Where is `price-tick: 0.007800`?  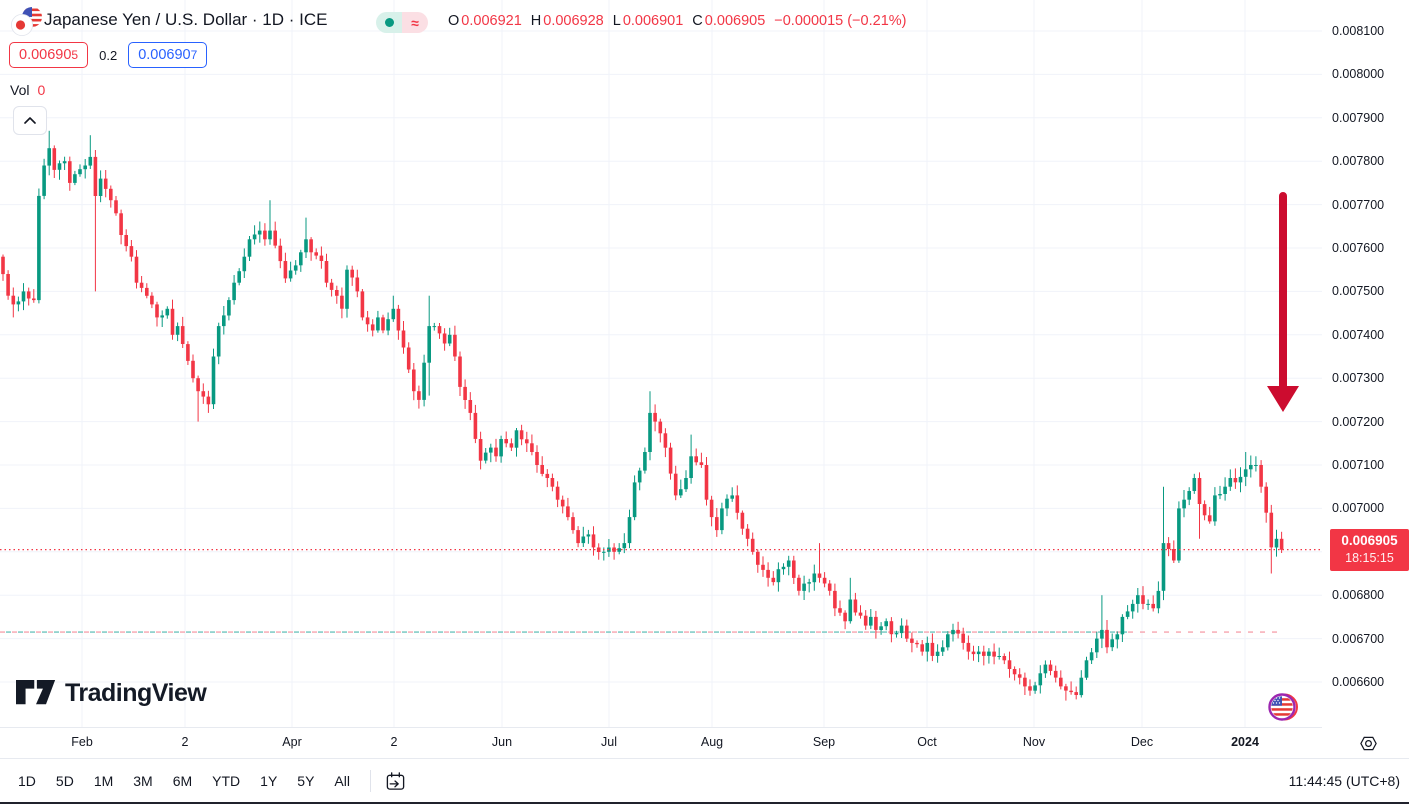
price-tick: 0.007800 is located at coordinates (1358, 161).